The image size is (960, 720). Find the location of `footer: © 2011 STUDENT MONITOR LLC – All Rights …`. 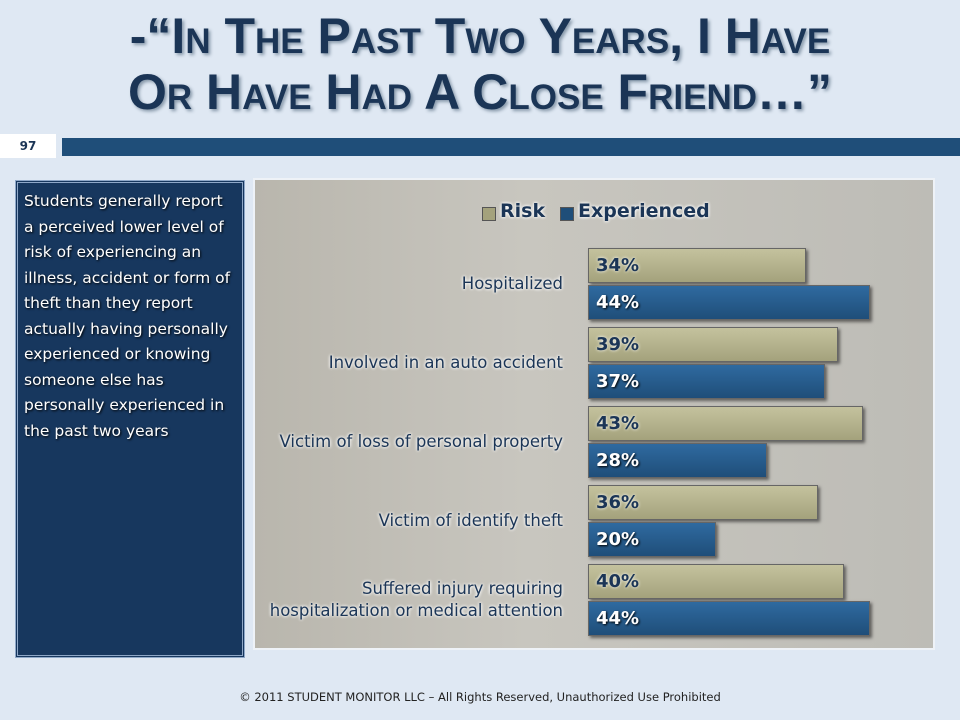

footer: © 2011 STUDENT MONITOR LLC – All Rights … is located at coordinates (480, 697).